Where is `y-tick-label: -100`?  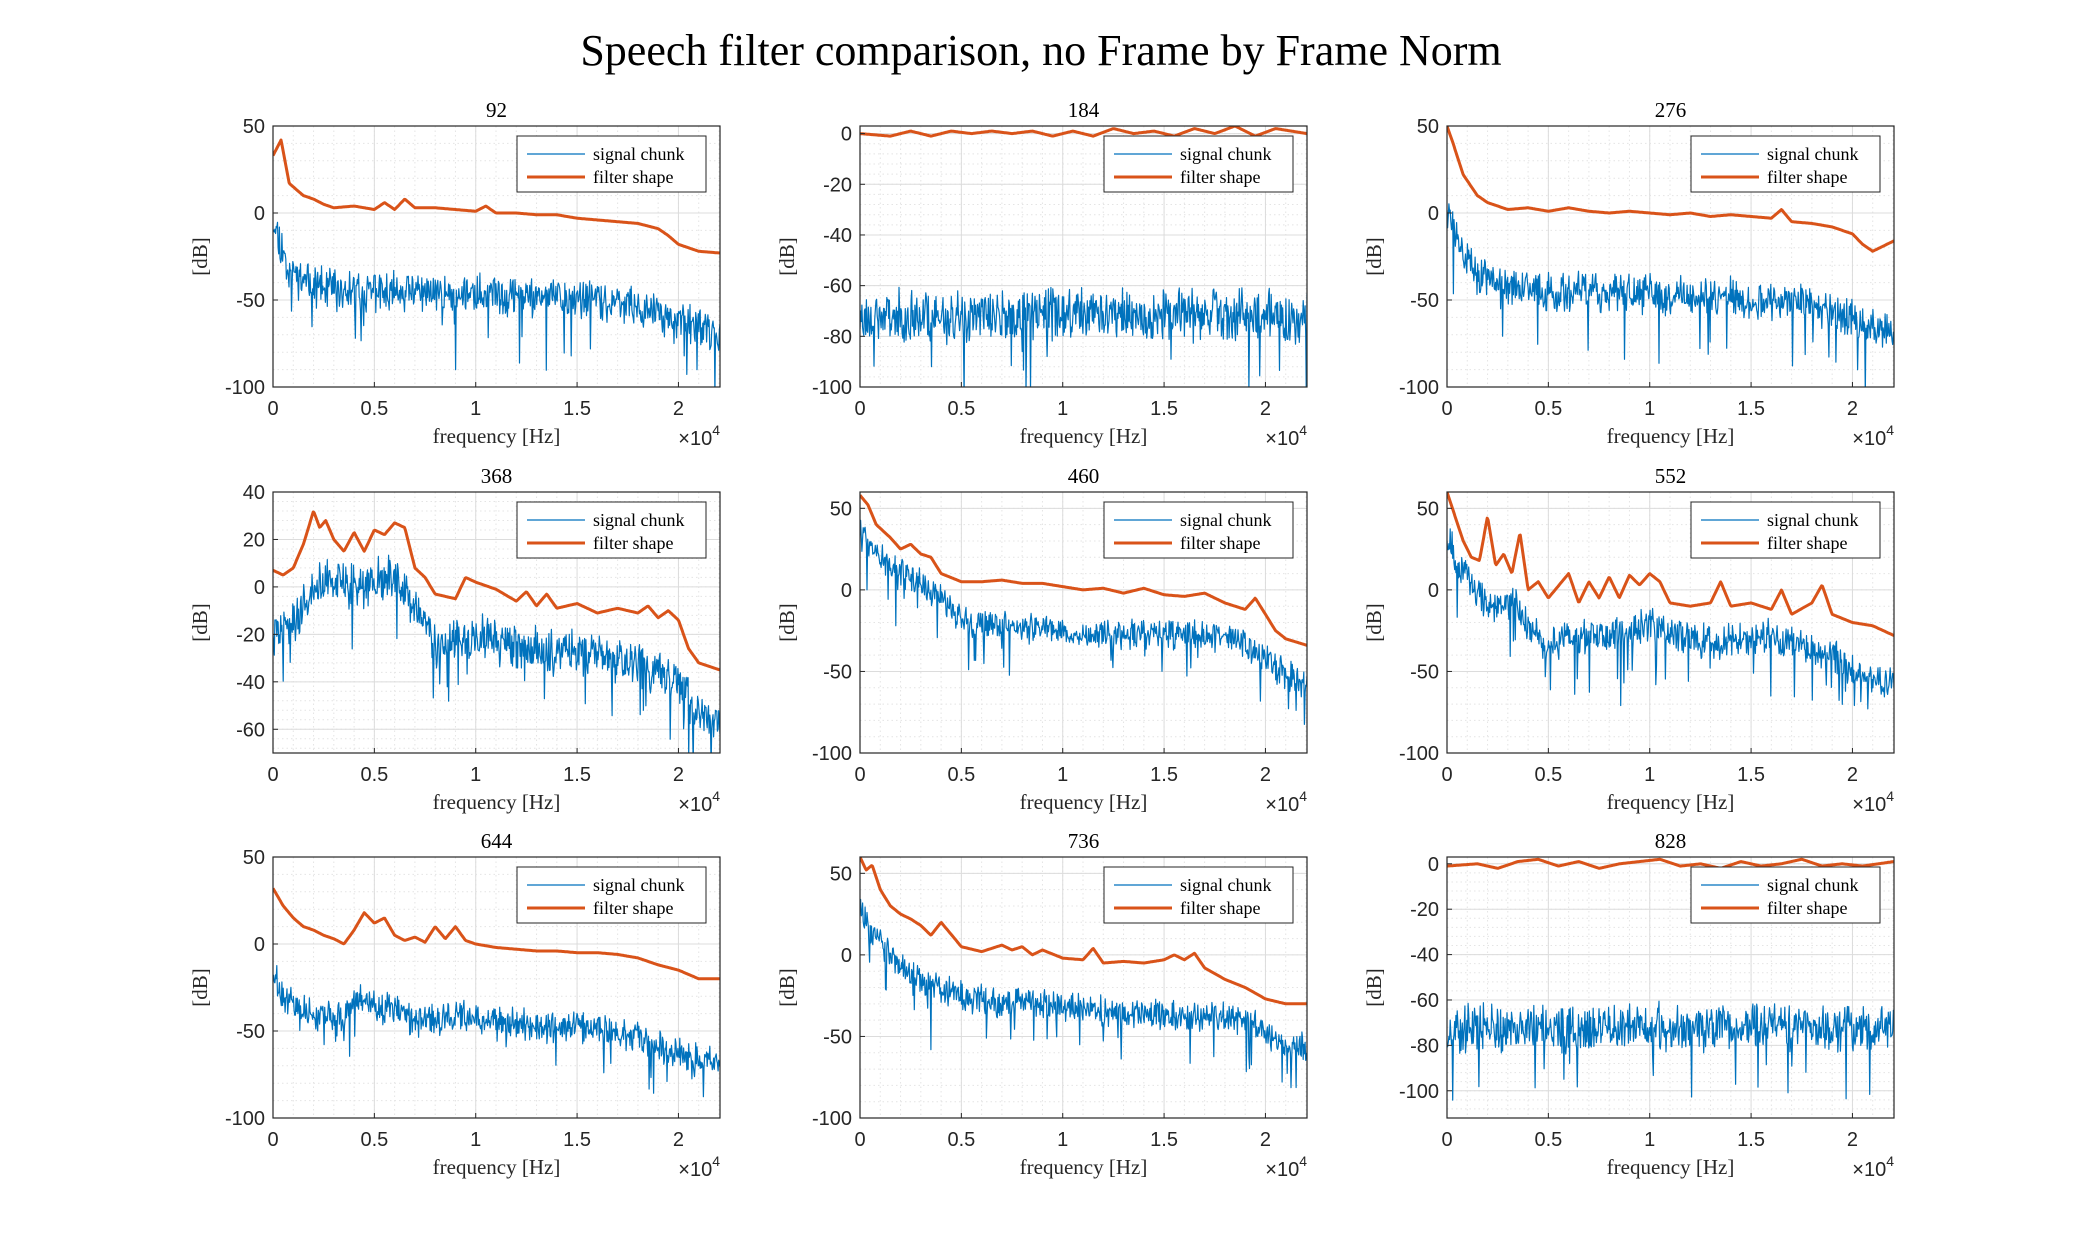 y-tick-label: -100 is located at coordinates (832, 388).